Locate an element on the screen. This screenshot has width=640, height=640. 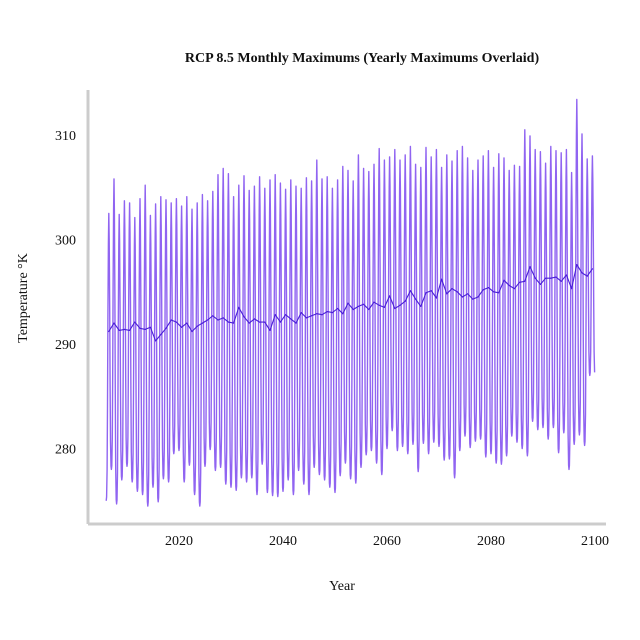
x-tick-label: 2020 is located at coordinates (179, 541).